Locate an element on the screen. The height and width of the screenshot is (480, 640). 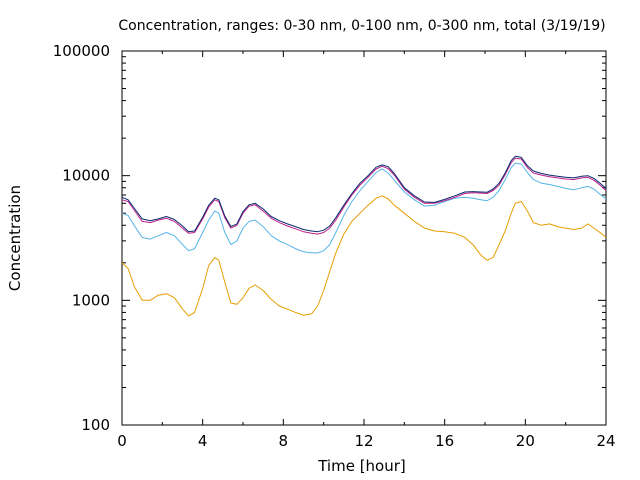
y-tick-label: 1000 is located at coordinates (91, 300).